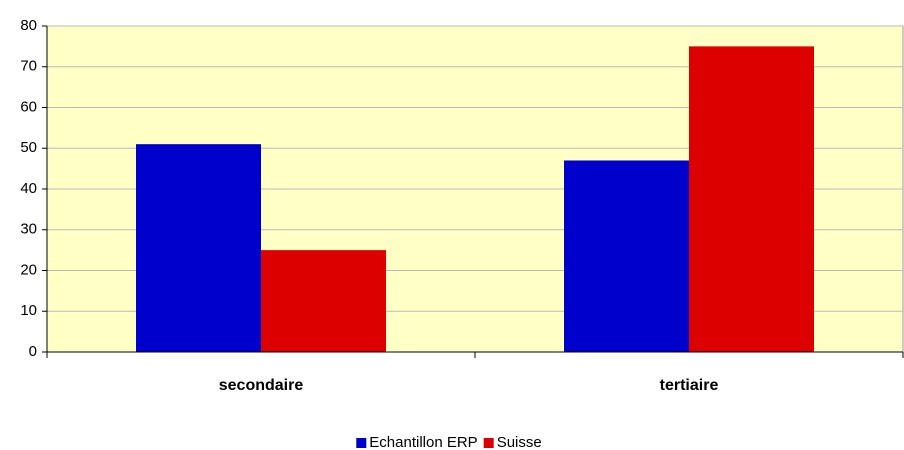 The image size is (904, 450). I want to click on y-tick-label: 50, so click(28, 147).